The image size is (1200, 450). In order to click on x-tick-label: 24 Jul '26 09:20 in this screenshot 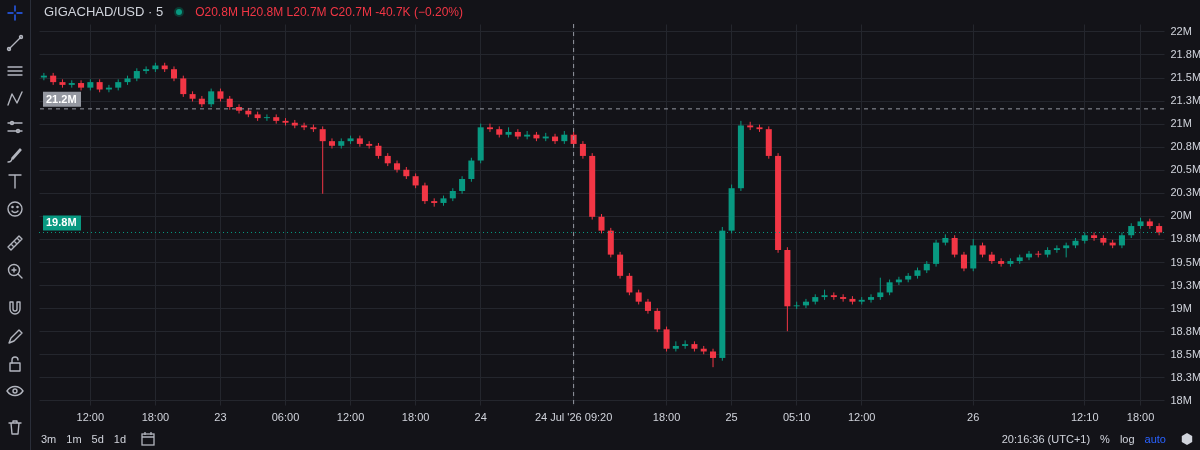, I will do `click(573, 416)`.